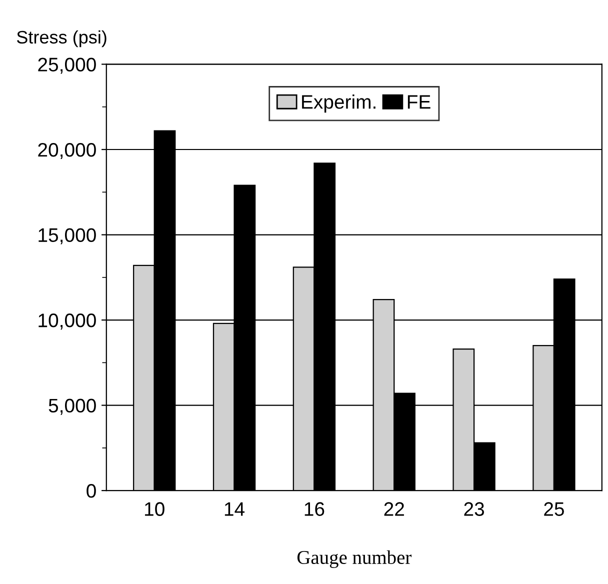 The image size is (608, 584). What do you see at coordinates (554, 509) in the screenshot?
I see `x-tick-label: 25` at bounding box center [554, 509].